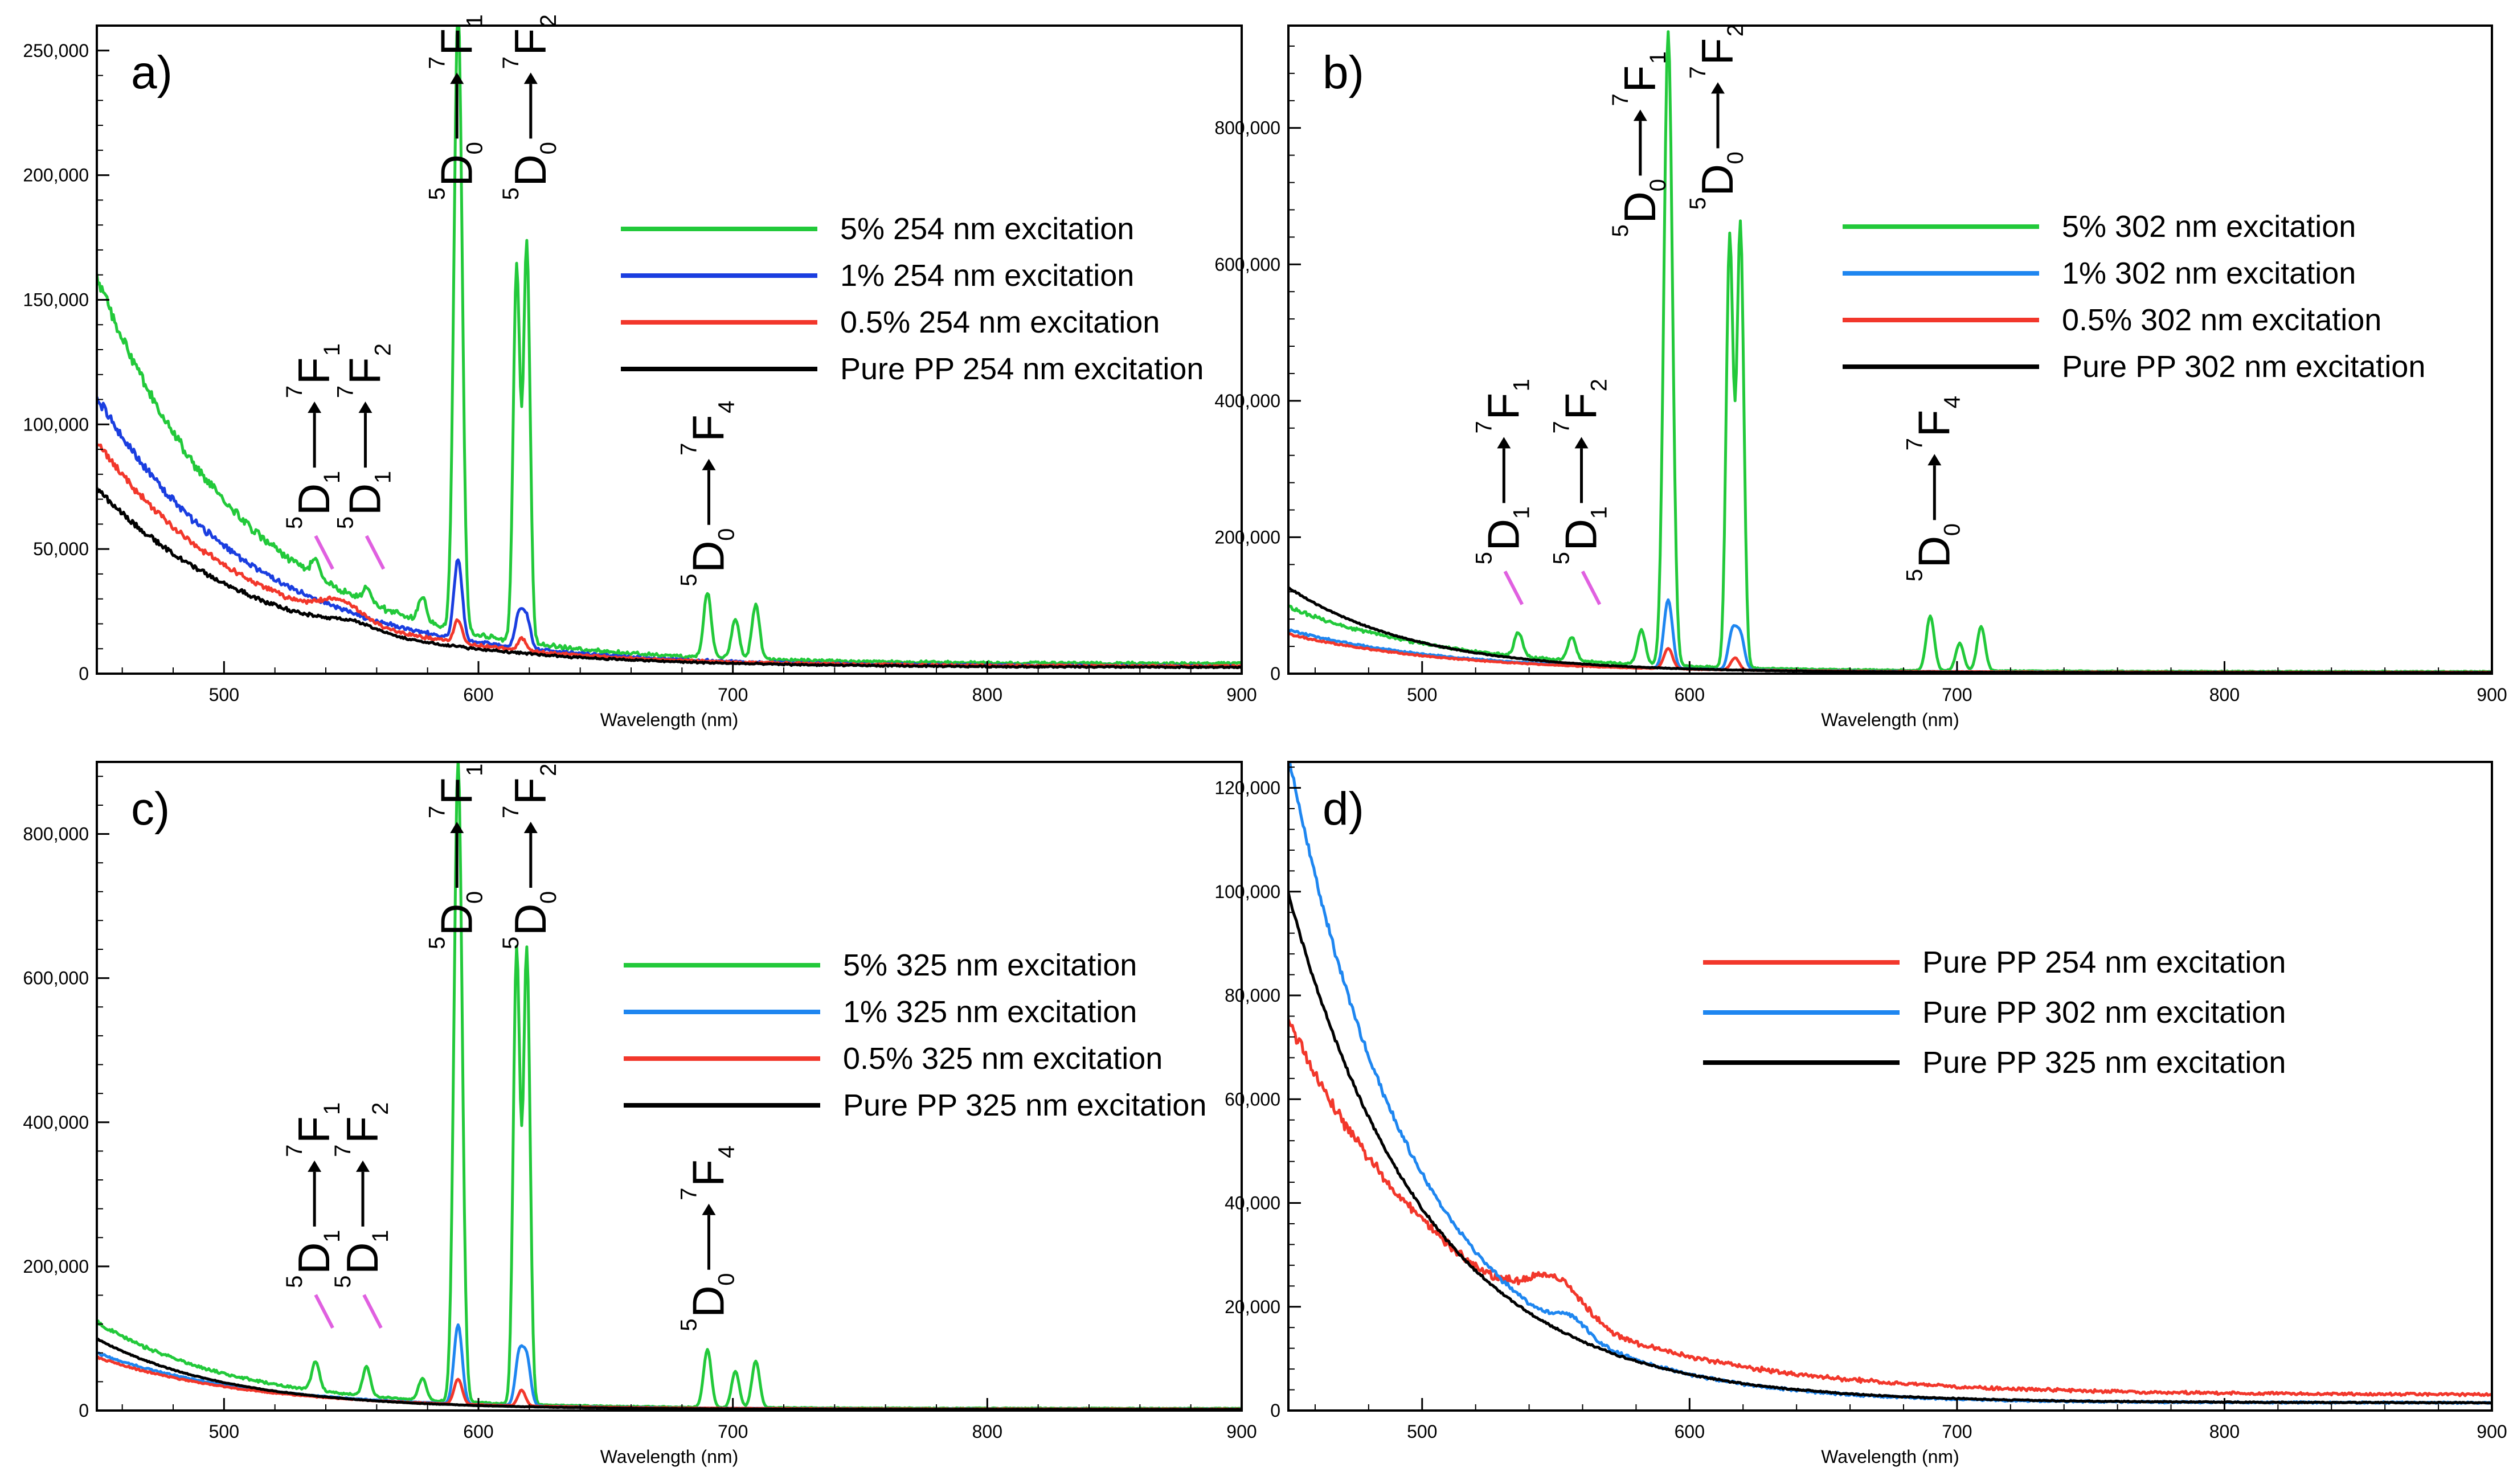 This screenshot has width=2513, height=1484. Describe the element at coordinates (1247, 892) in the screenshot. I see `y-tick-label: 100,000` at that location.